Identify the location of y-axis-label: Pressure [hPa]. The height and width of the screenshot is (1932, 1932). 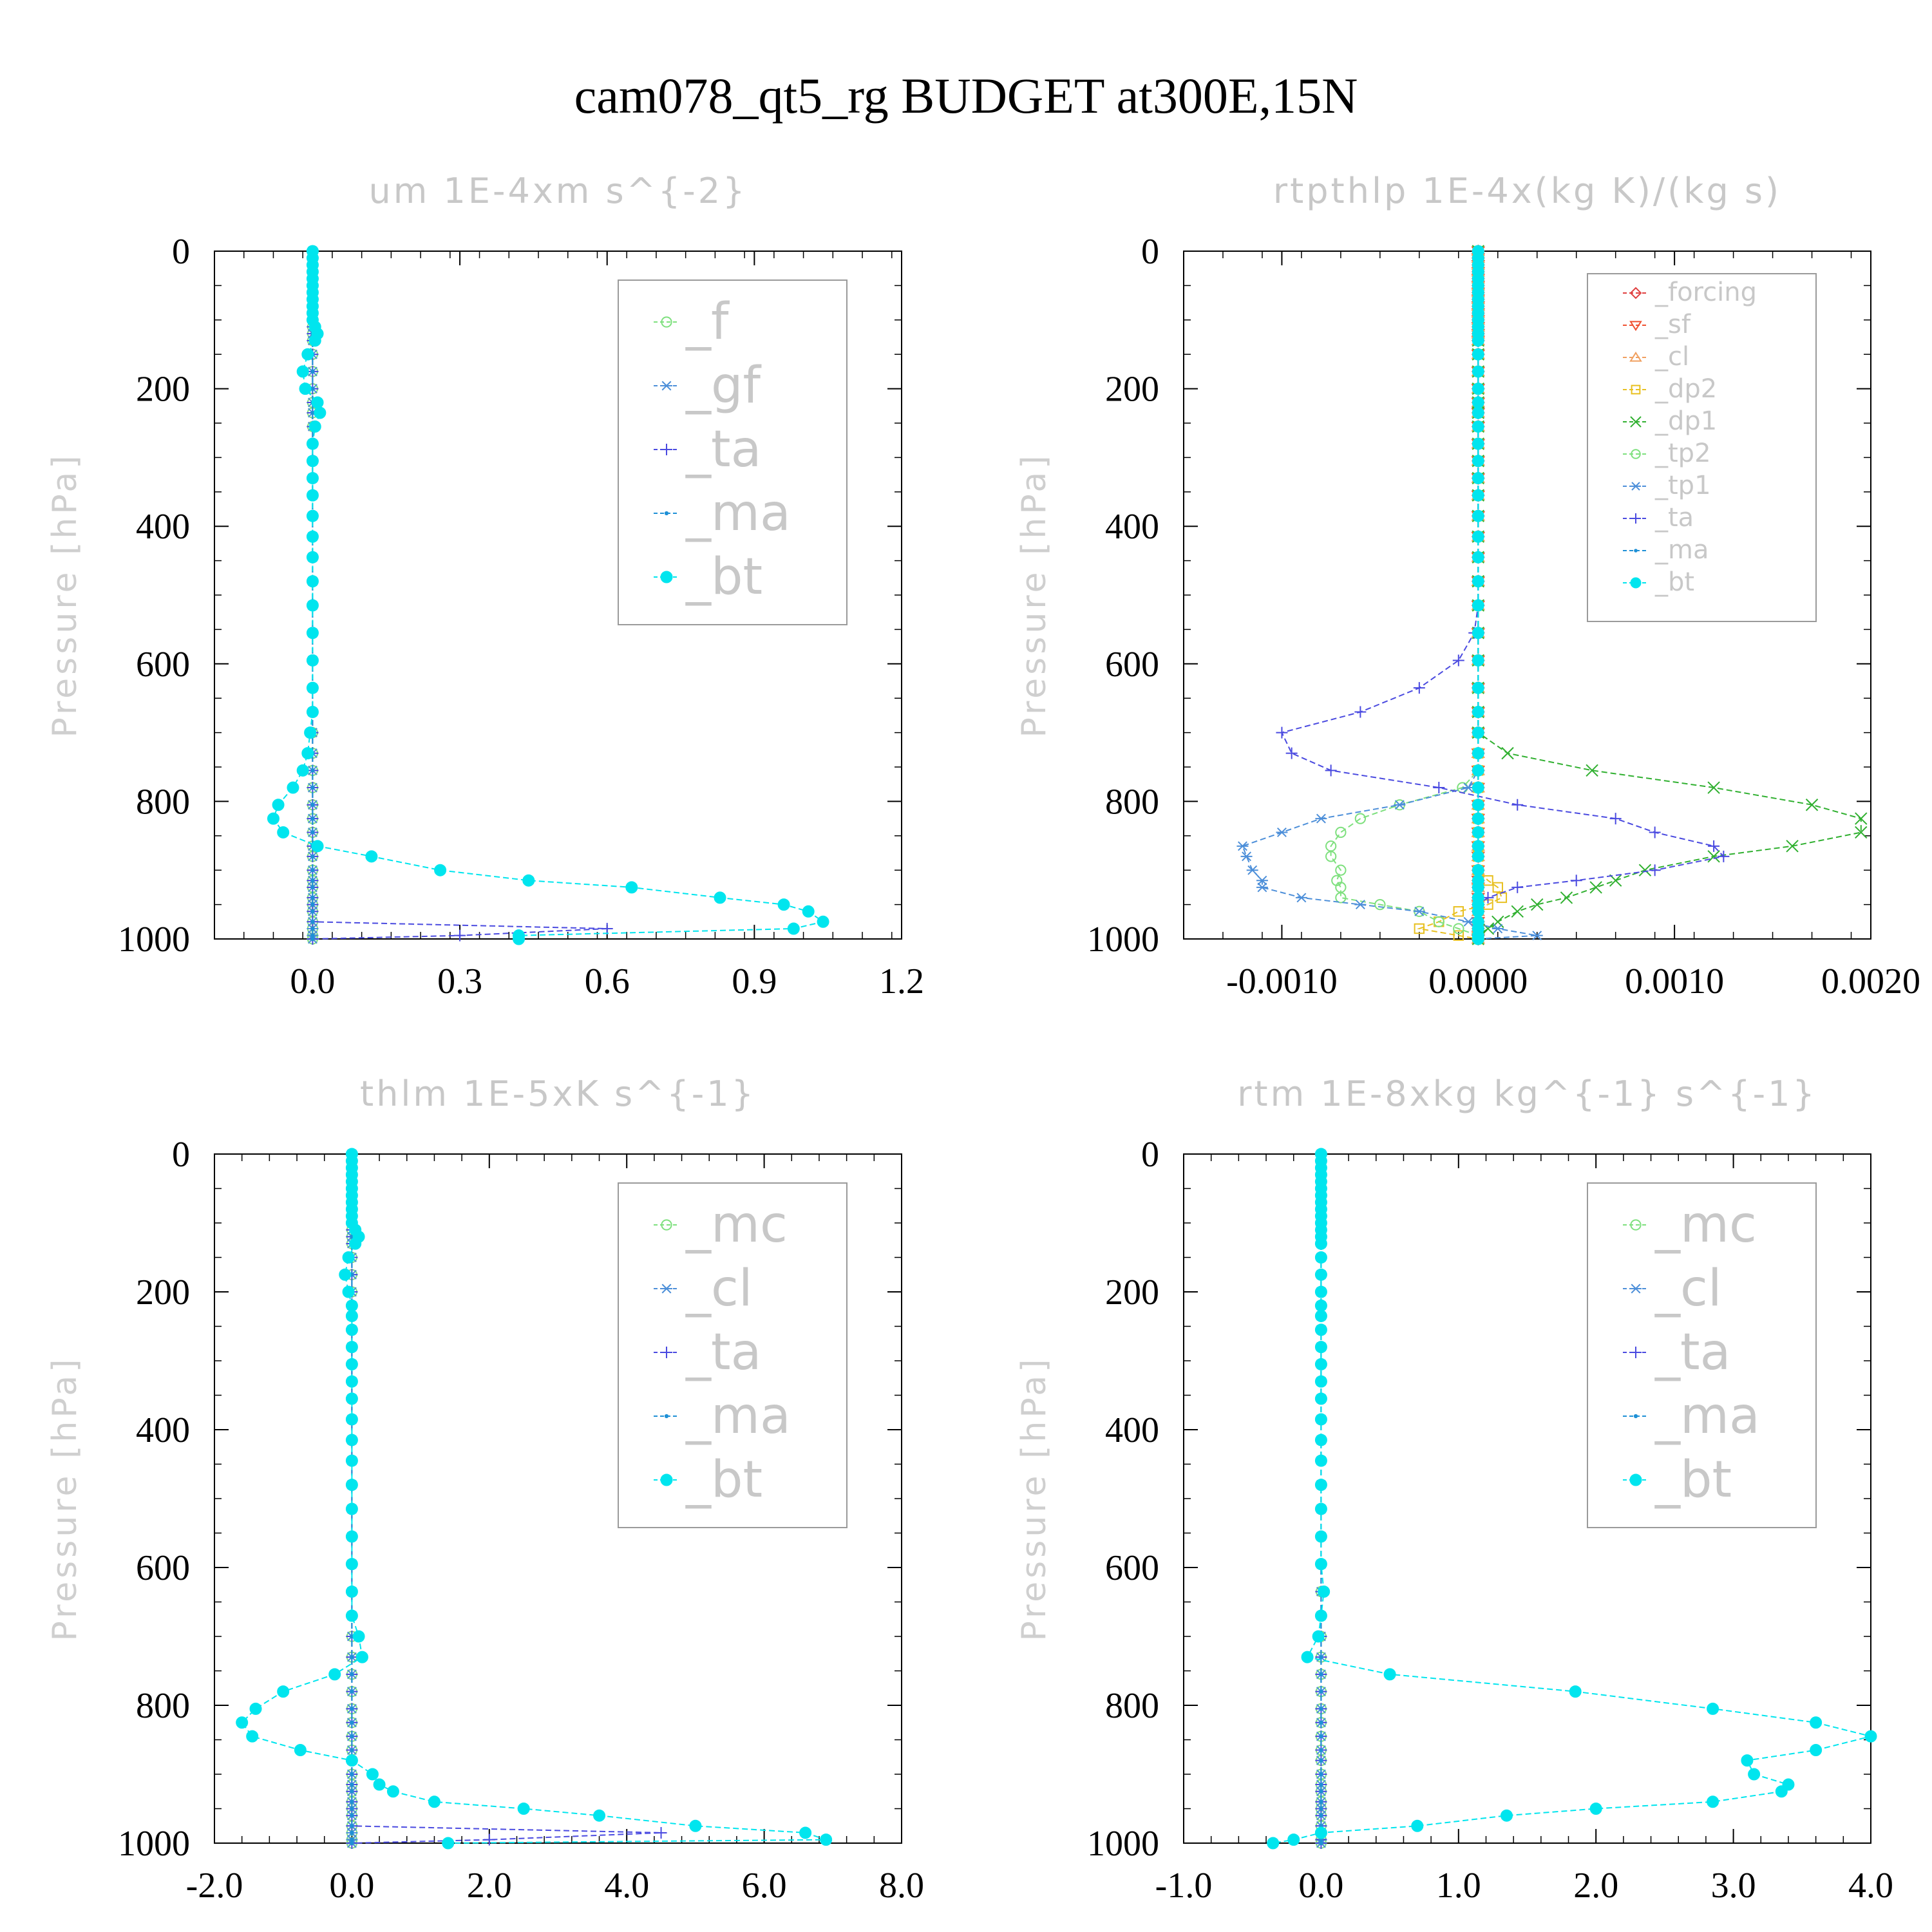
(1034, 1499).